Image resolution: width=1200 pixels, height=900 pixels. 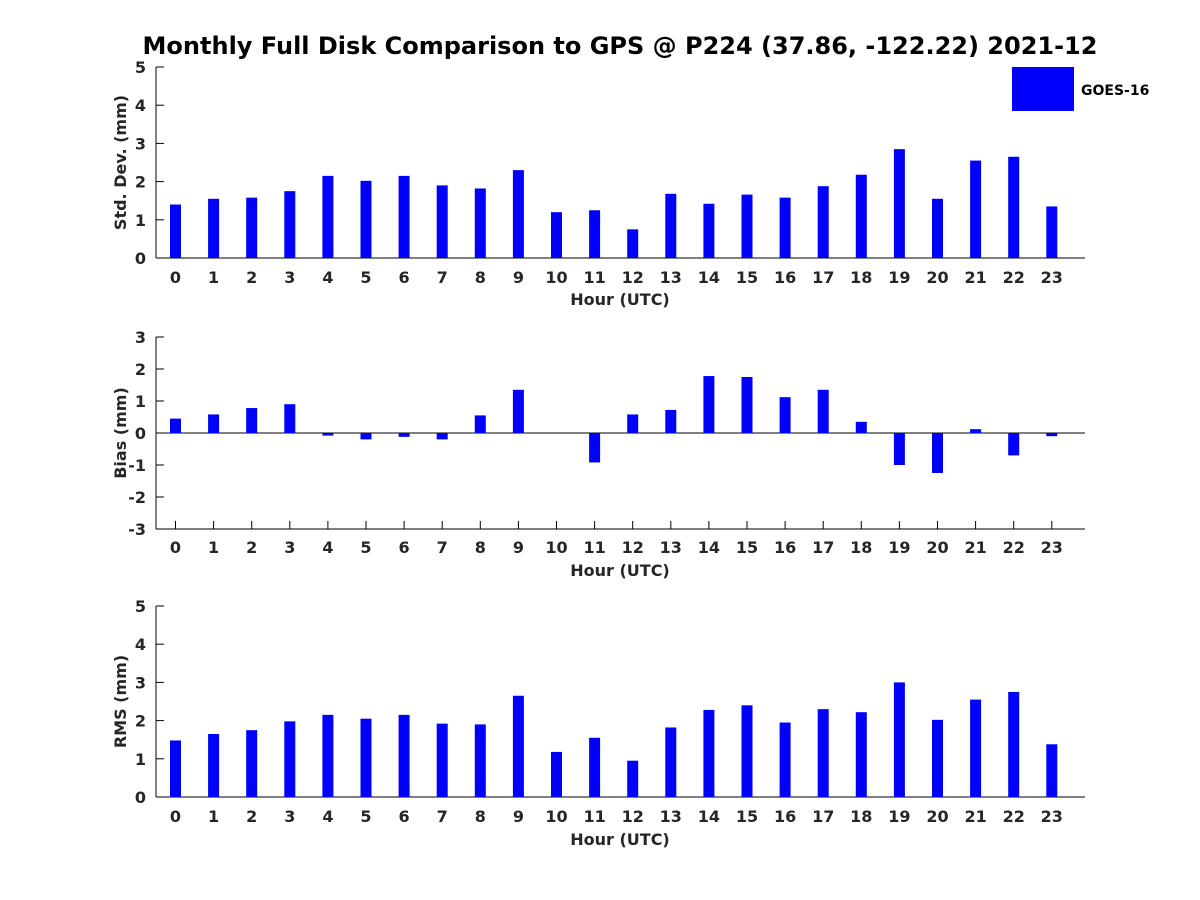 What do you see at coordinates (140, 606) in the screenshot?
I see `rms-y-tick-label: 5` at bounding box center [140, 606].